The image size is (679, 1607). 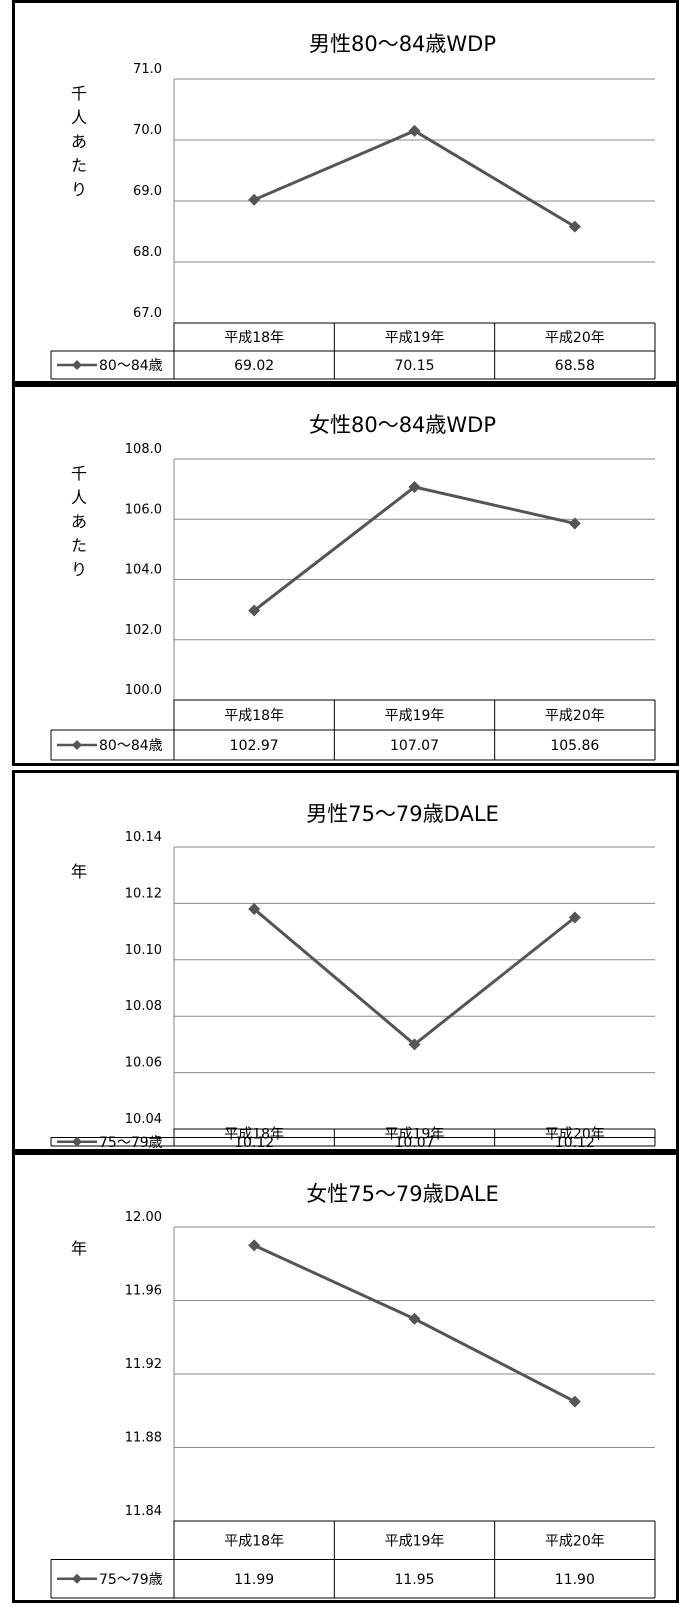 What do you see at coordinates (143, 630) in the screenshot?
I see `y-tick-label: 102.0` at bounding box center [143, 630].